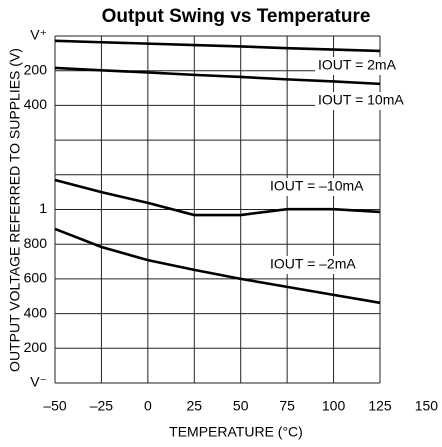  I want to click on series-label: IOUT = –2mA, so click(313, 264).